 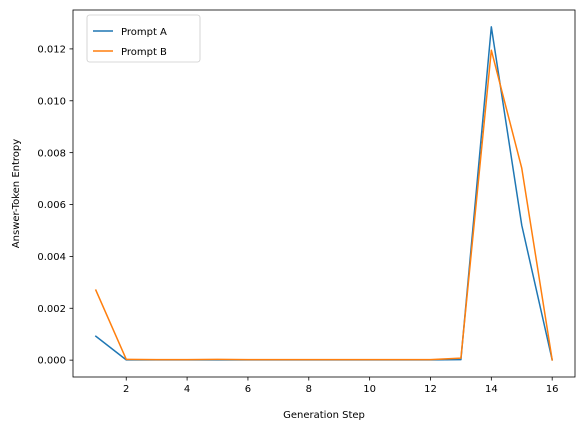 What do you see at coordinates (51, 205) in the screenshot?
I see `y-tick-label: 0.006` at bounding box center [51, 205].